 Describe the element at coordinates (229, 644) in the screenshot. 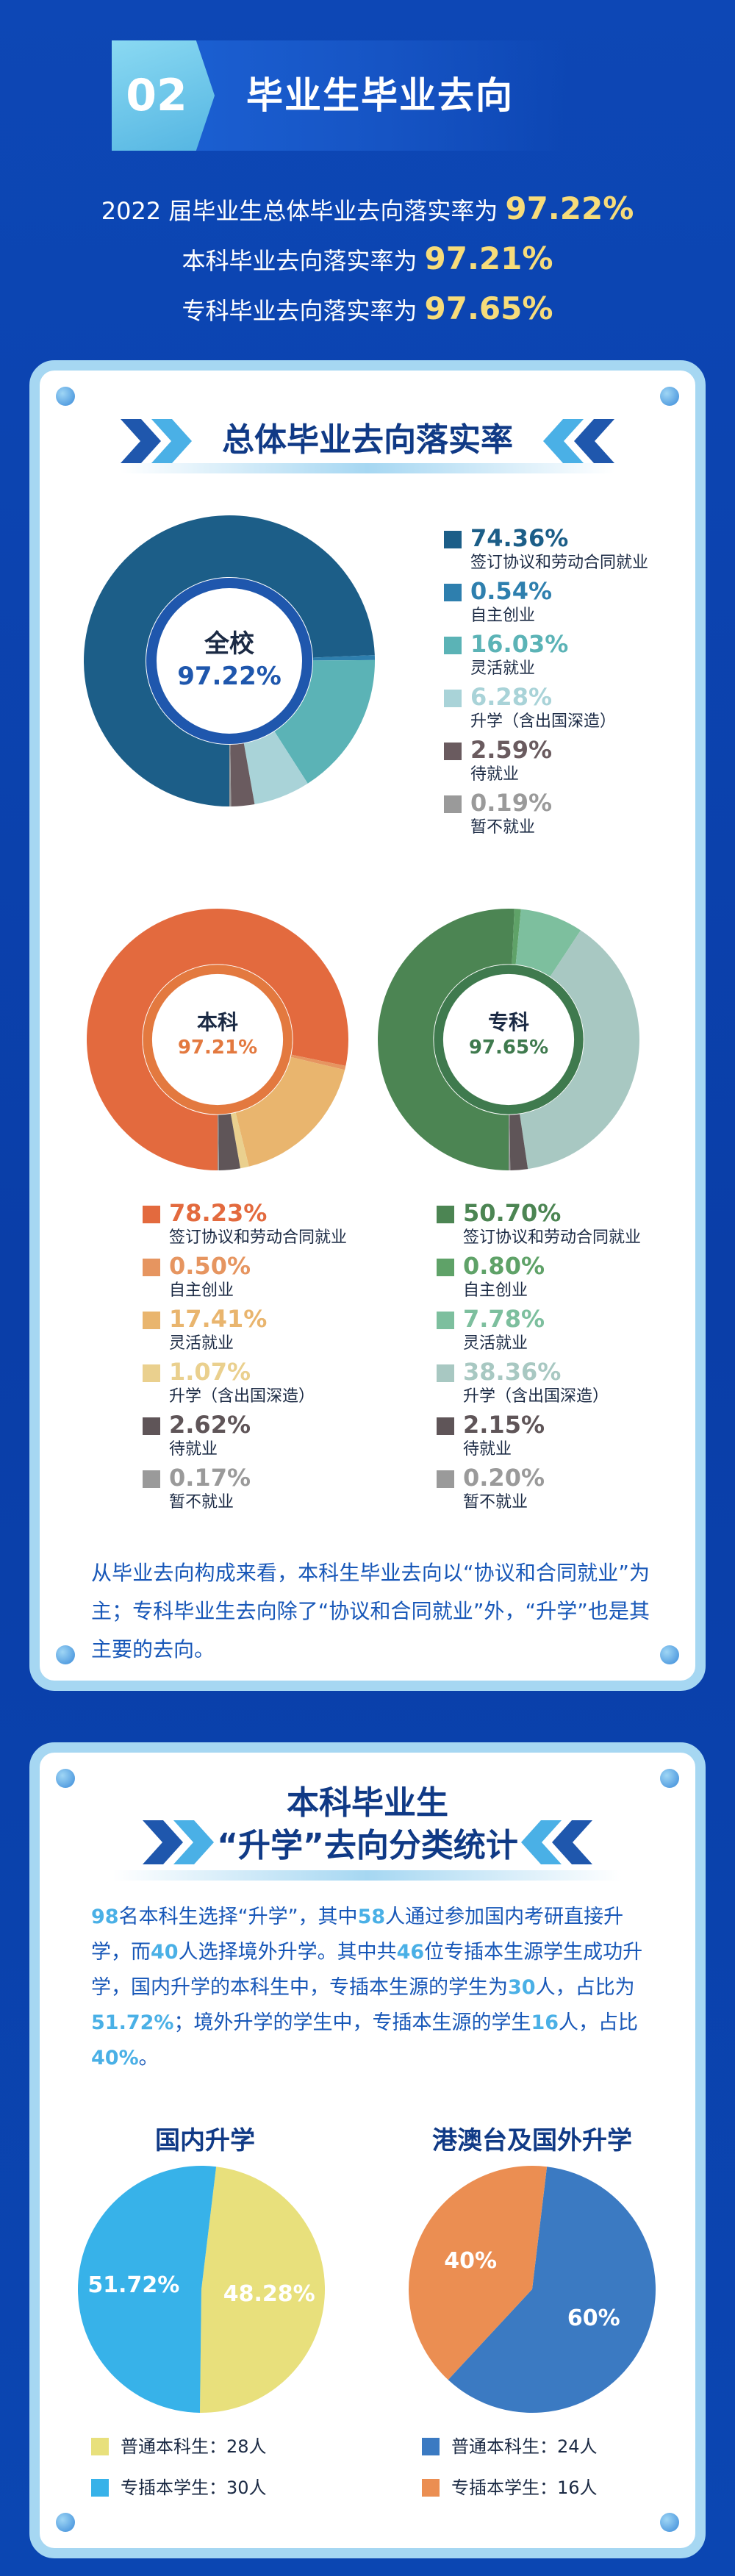

I see `donut-center-label: 全校` at that location.